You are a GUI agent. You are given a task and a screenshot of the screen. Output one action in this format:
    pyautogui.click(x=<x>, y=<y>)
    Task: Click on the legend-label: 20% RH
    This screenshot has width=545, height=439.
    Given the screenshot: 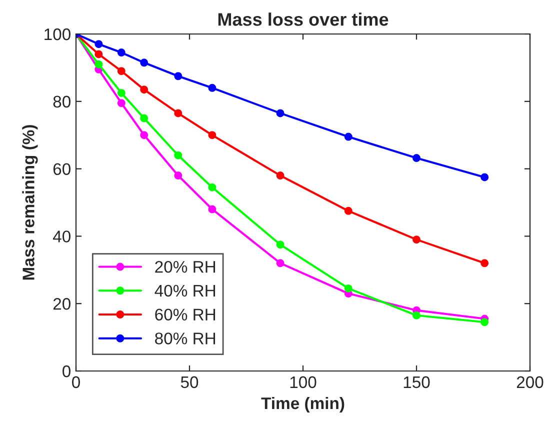 What is the action you would take?
    pyautogui.click(x=185, y=266)
    